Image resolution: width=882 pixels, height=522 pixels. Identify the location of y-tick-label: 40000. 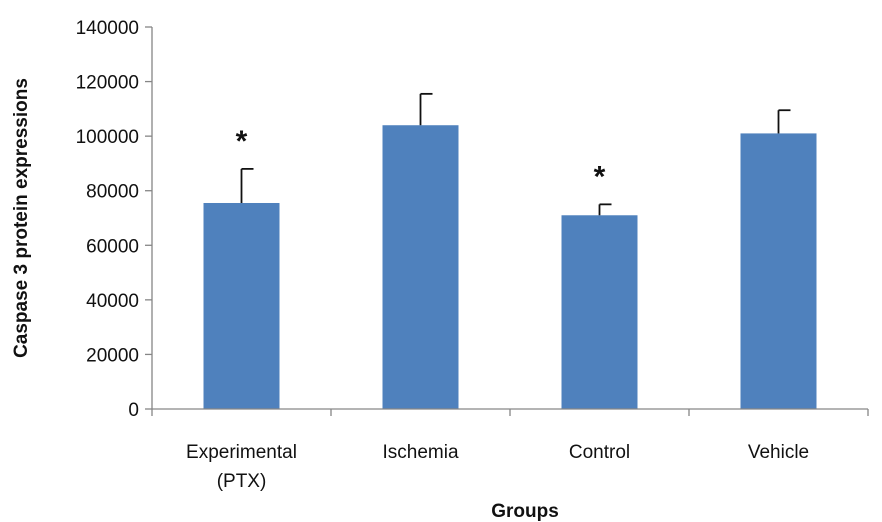
(112, 301).